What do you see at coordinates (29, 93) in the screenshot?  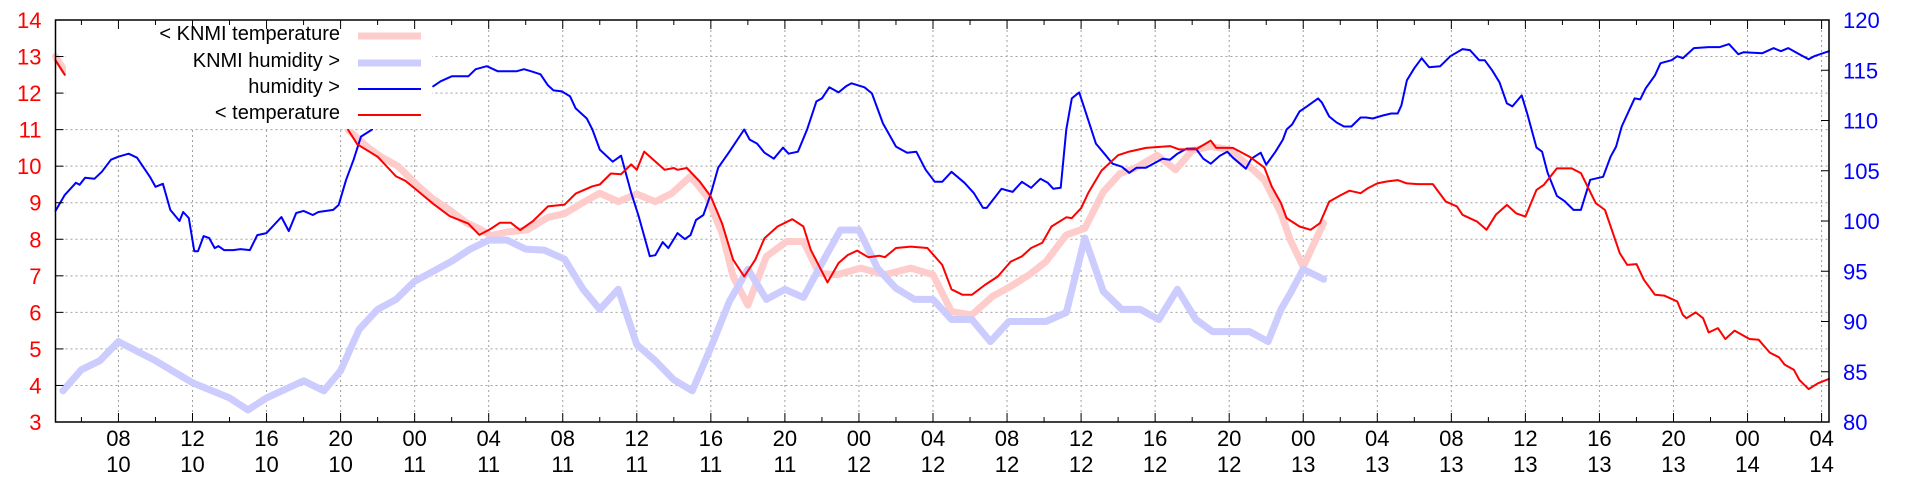 I see `y-tick-label: 12` at bounding box center [29, 93].